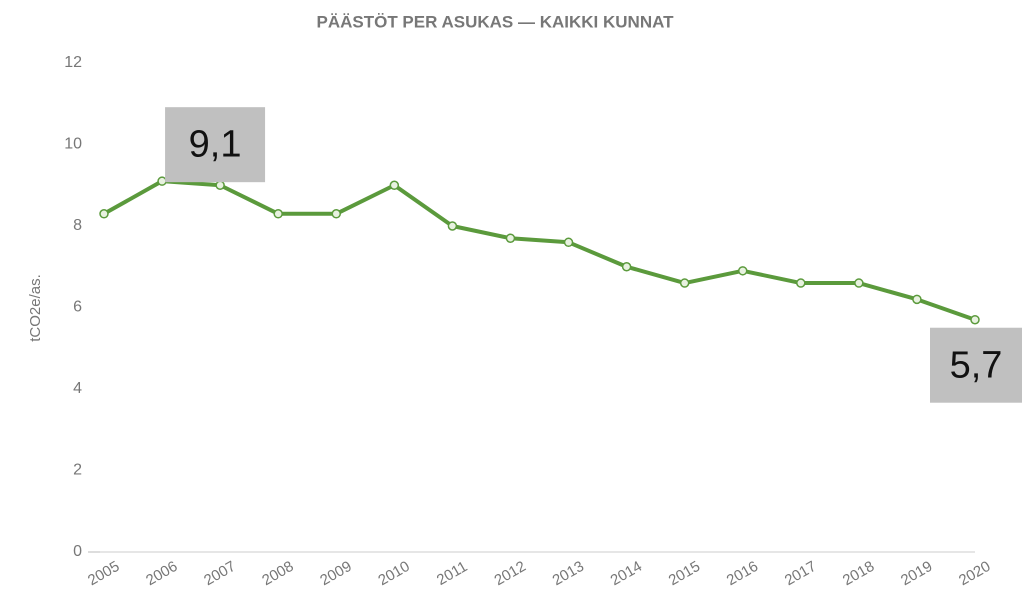  I want to click on x-tick-label: 2006, so click(161, 573).